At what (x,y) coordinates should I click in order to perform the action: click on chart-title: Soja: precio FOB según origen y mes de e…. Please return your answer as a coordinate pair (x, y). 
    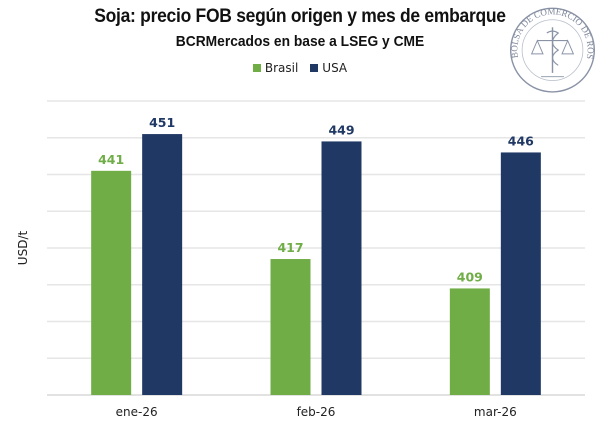
    Looking at the image, I should click on (300, 16).